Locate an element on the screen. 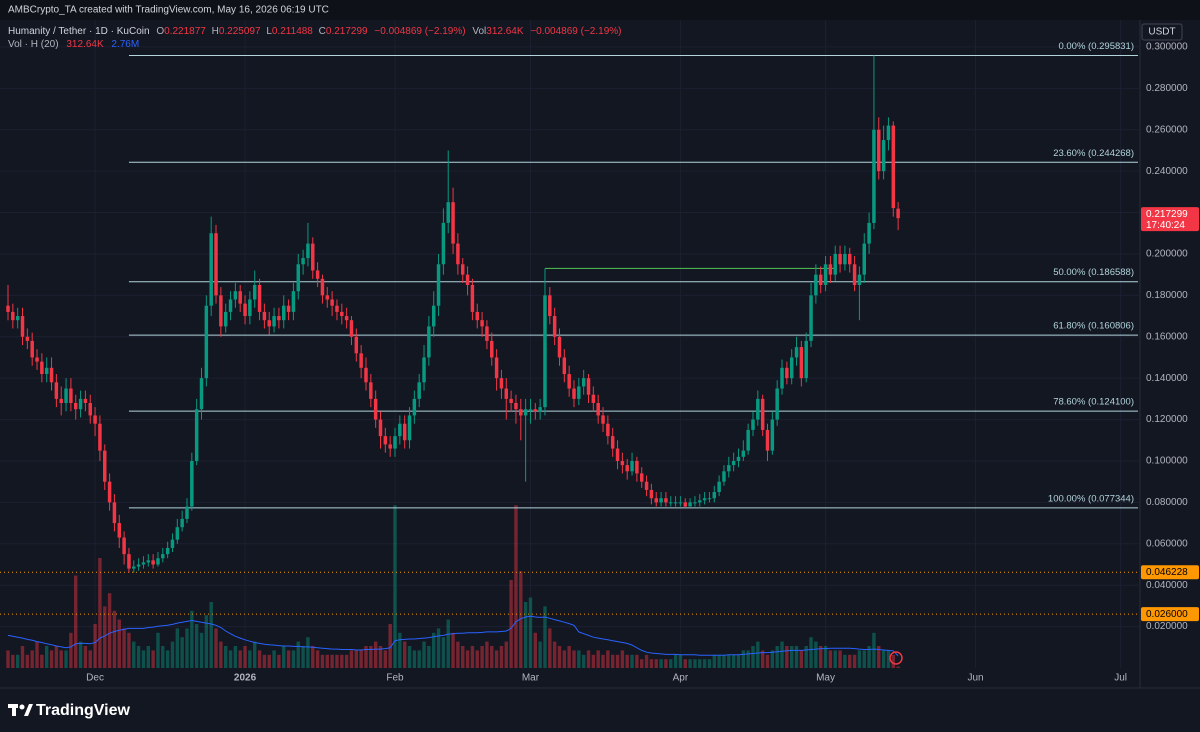 The width and height of the screenshot is (1200, 732). y-tick-label: 0.180000 is located at coordinates (1167, 295).